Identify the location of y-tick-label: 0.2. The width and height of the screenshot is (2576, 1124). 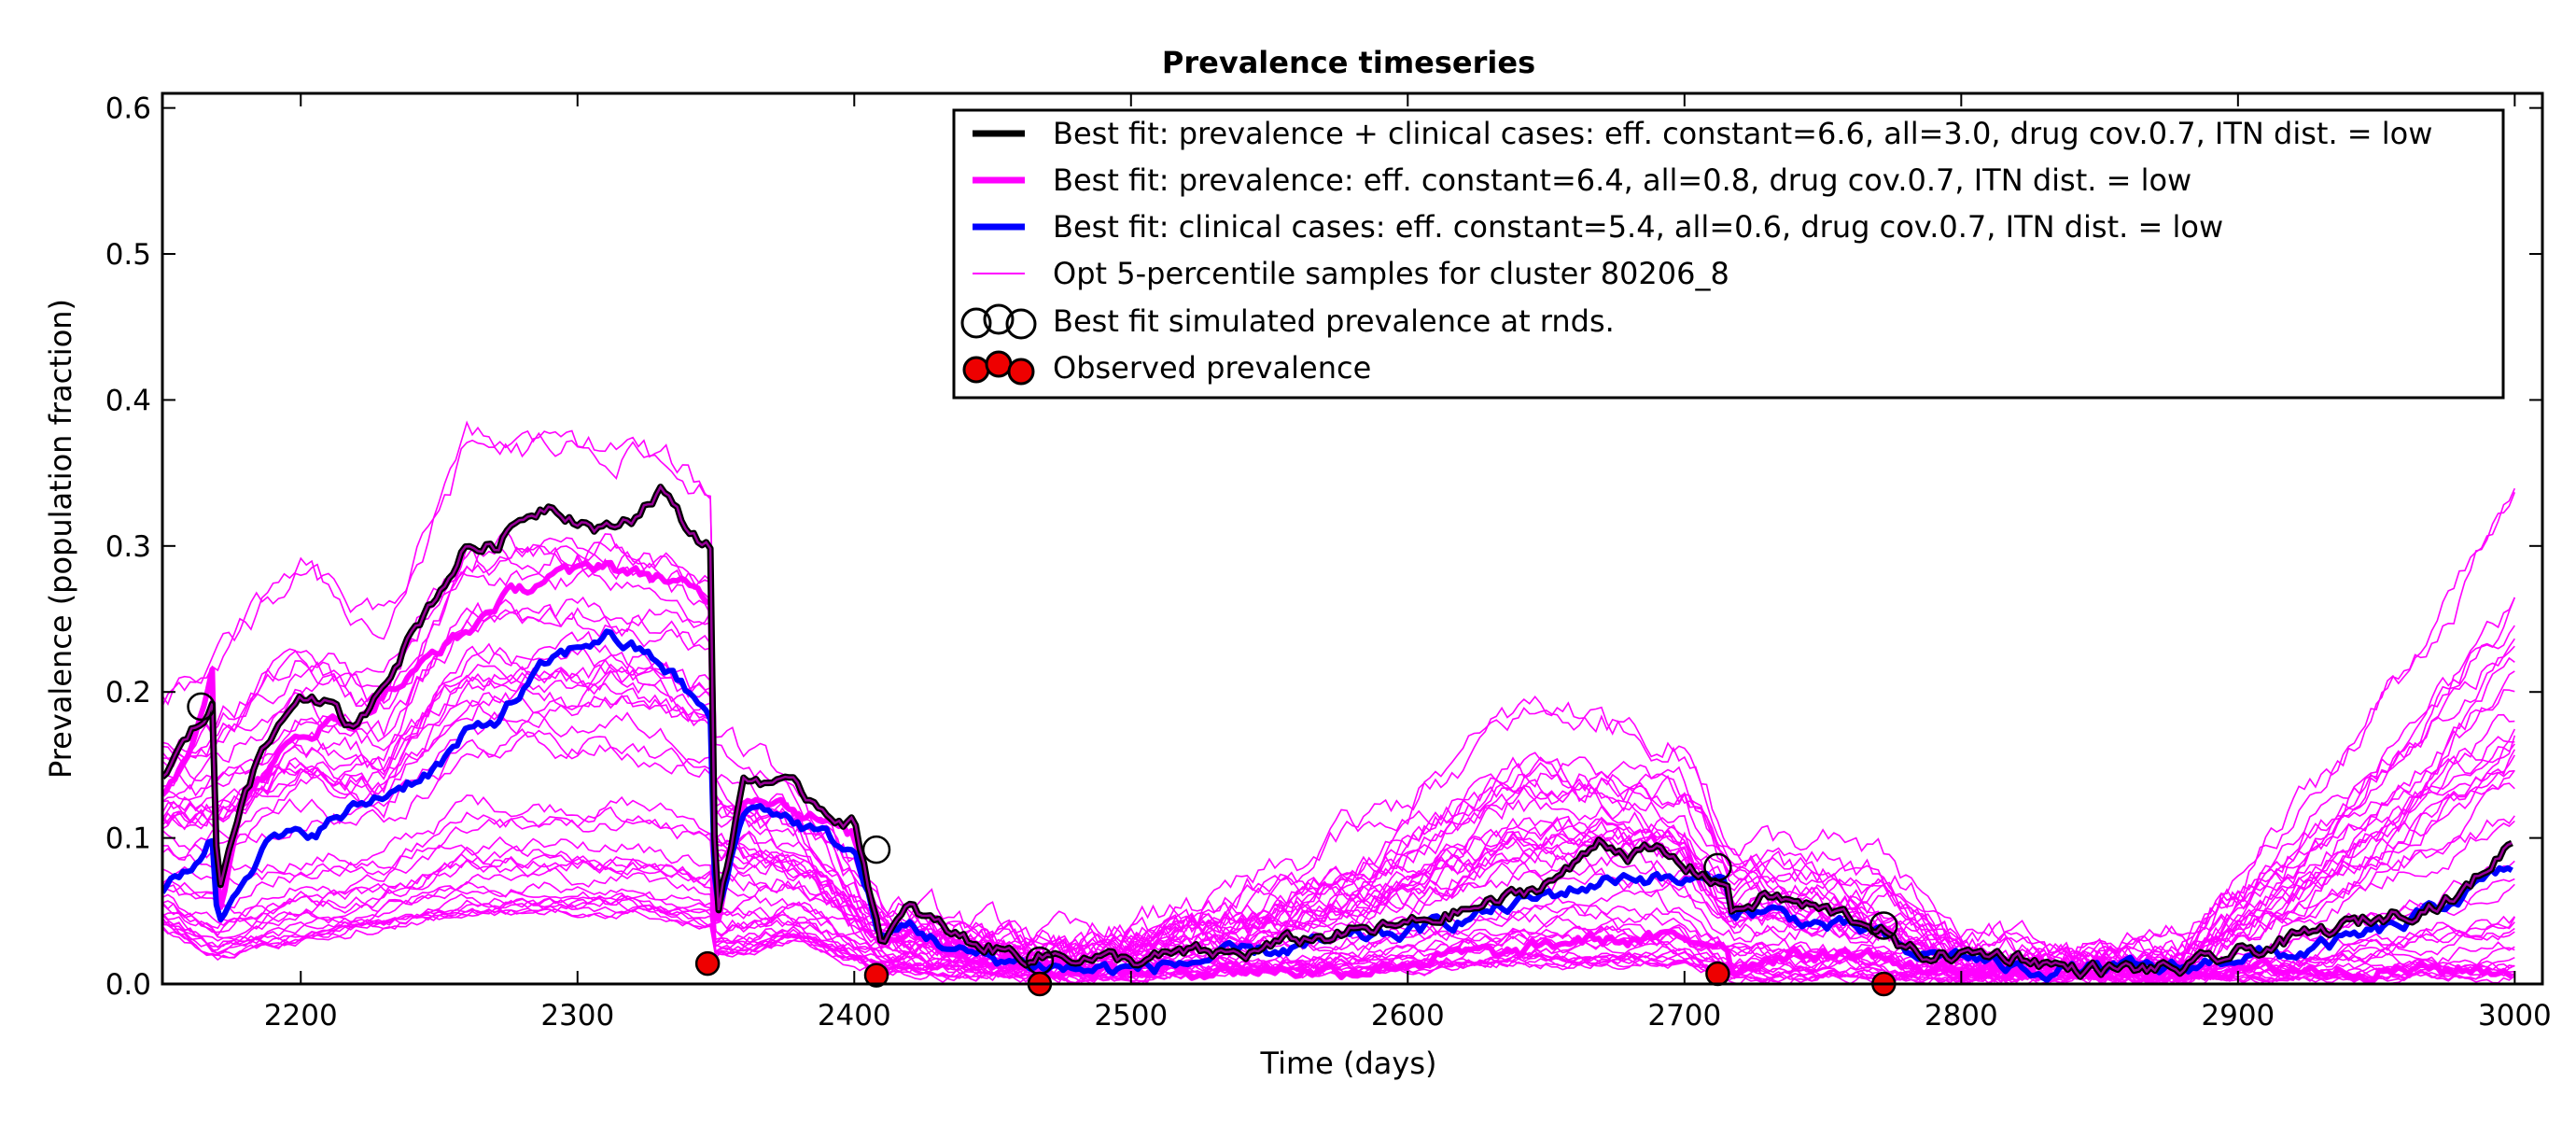
(128, 693).